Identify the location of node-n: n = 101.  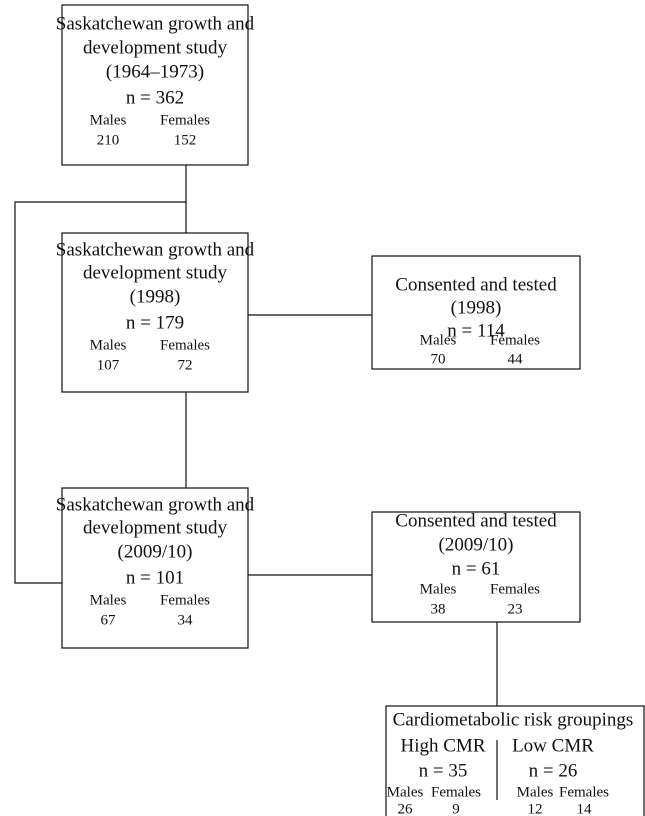
(155, 577).